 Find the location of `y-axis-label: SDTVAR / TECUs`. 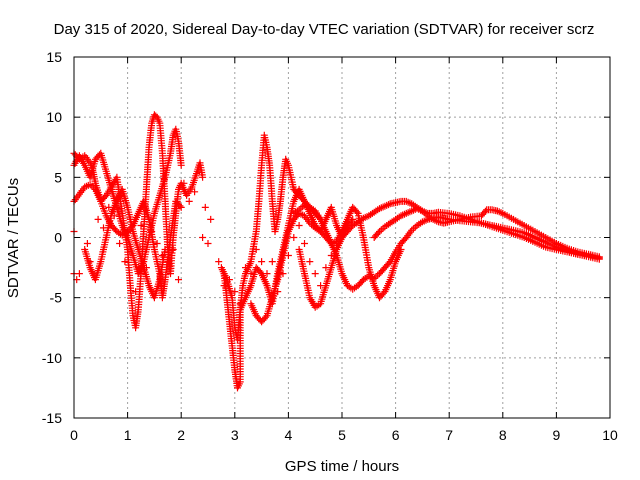

y-axis-label: SDTVAR / TECUs is located at coordinates (13, 238).